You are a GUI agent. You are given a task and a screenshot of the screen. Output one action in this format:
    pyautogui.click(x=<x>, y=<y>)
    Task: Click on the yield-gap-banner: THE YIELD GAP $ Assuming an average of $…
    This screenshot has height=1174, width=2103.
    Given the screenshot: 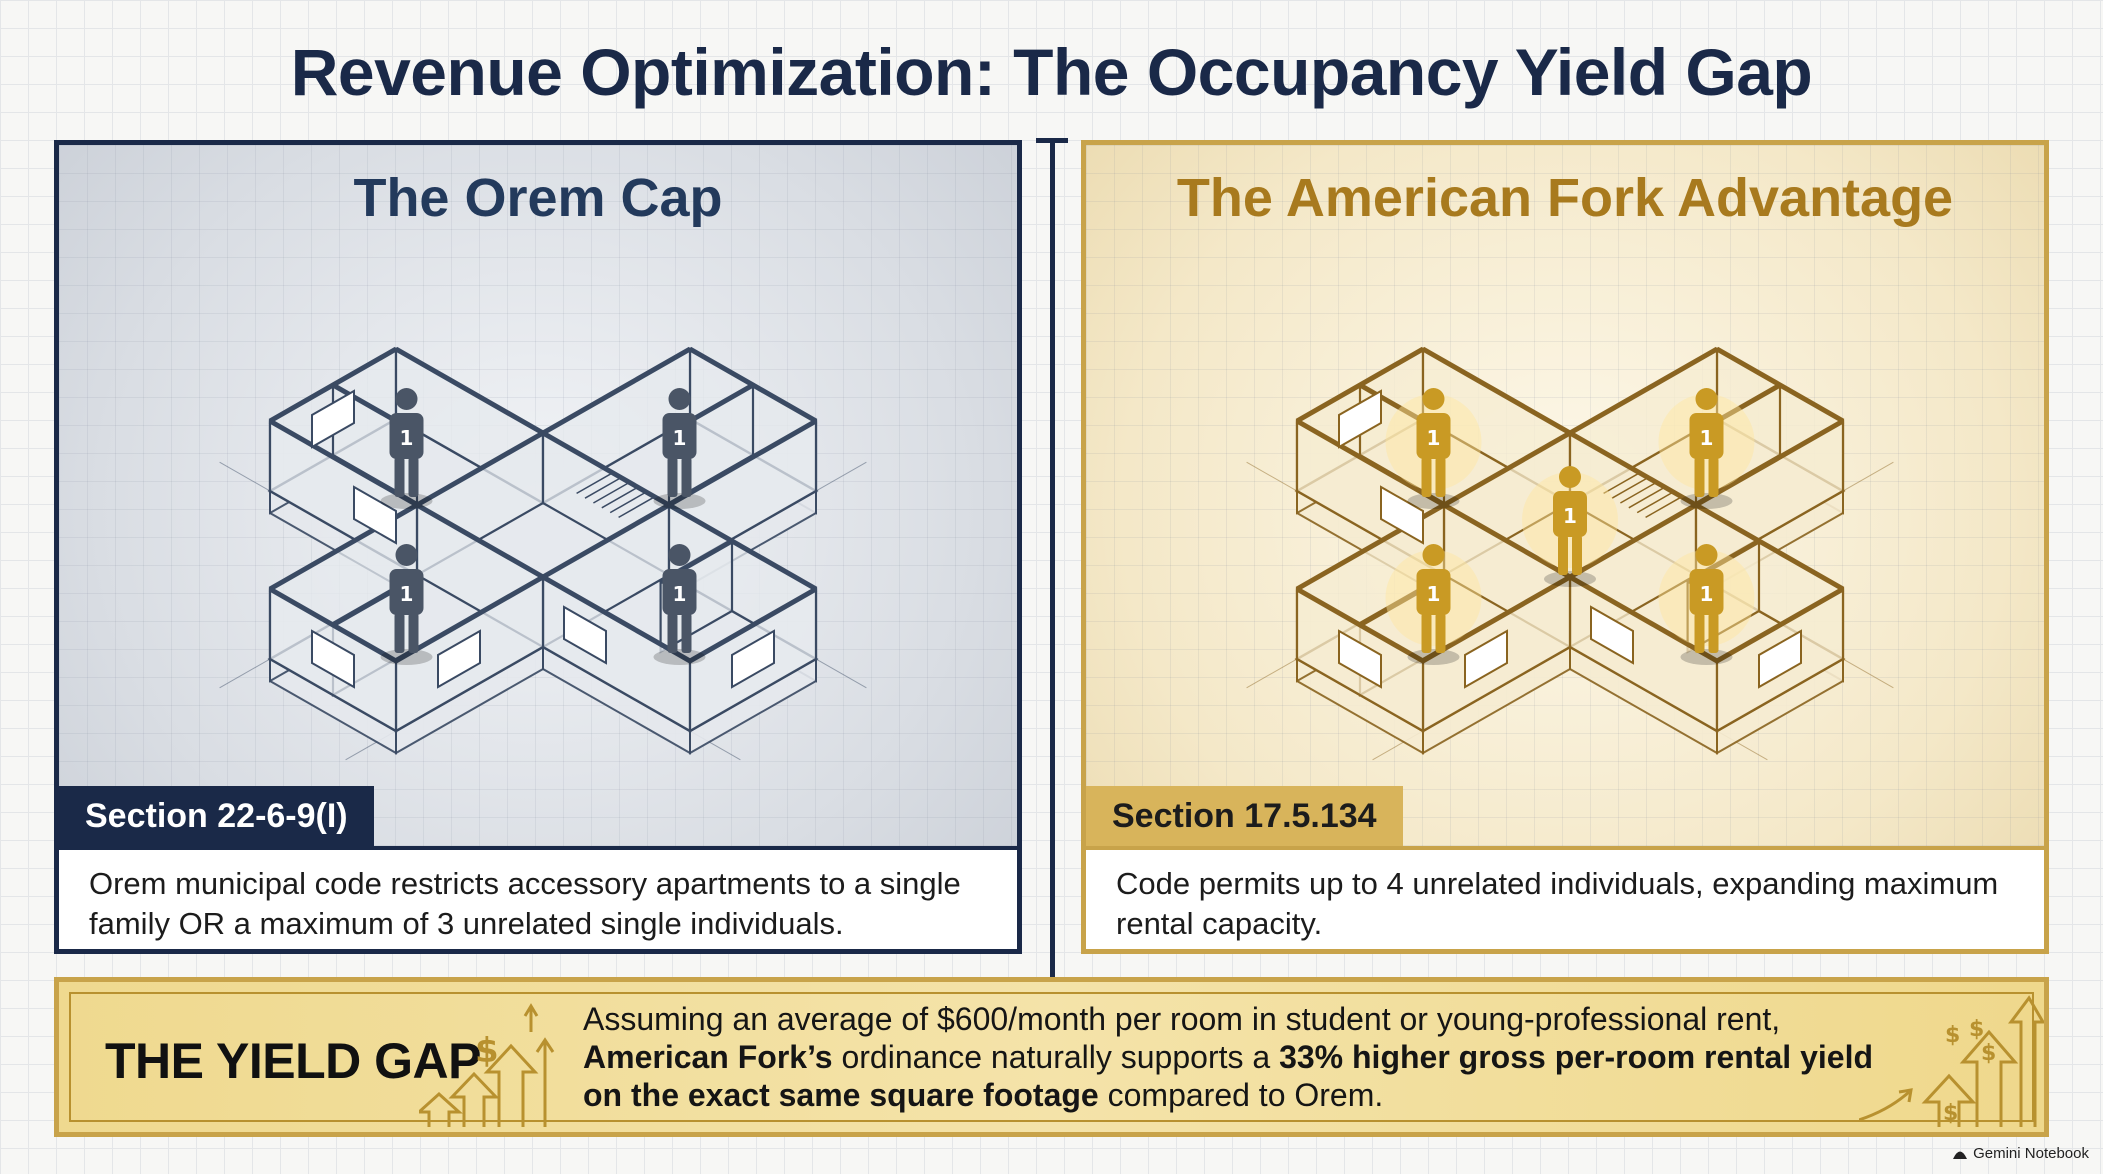 What is the action you would take?
    pyautogui.click(x=1051, y=1057)
    